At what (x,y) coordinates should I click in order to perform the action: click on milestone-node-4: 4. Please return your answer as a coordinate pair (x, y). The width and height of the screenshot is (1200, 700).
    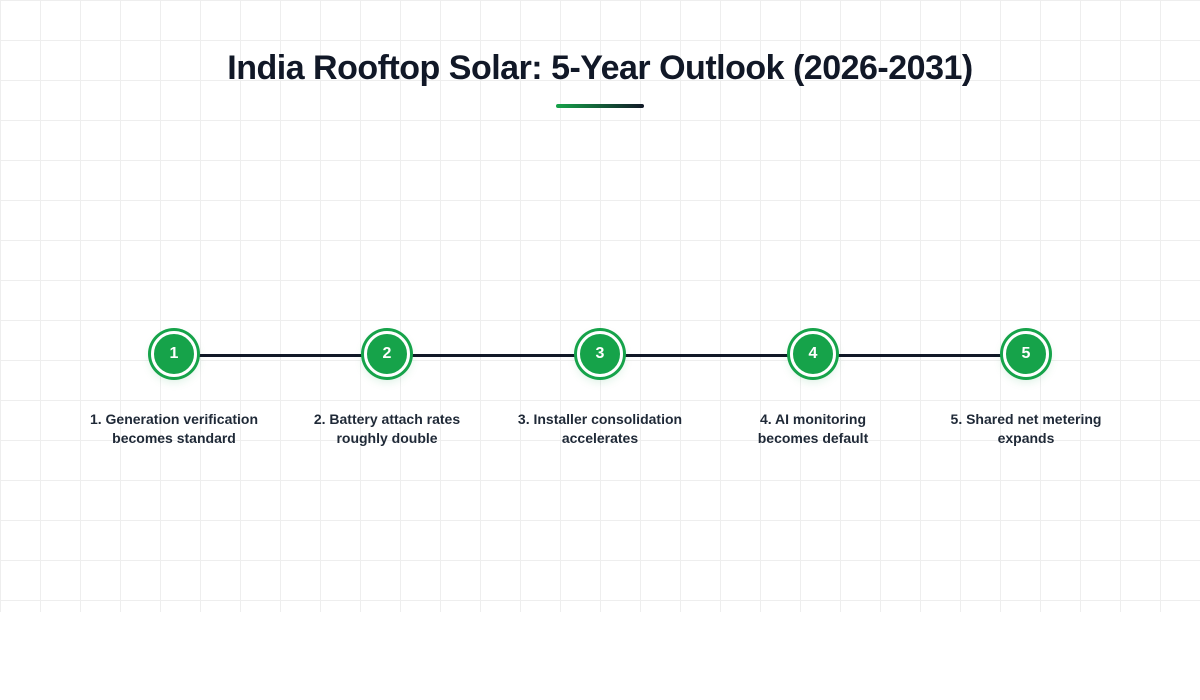
    Looking at the image, I should click on (813, 354).